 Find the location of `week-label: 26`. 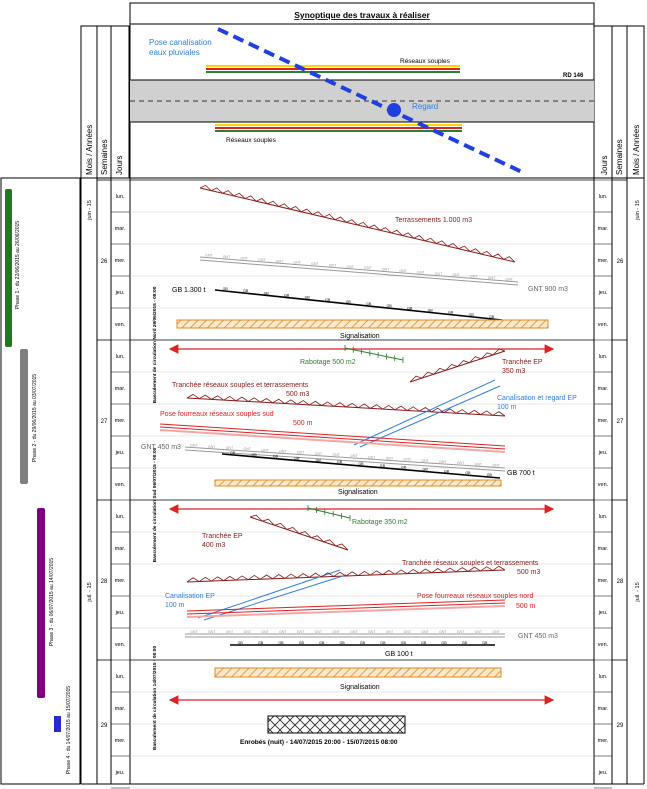

week-label: 26 is located at coordinates (104, 262).